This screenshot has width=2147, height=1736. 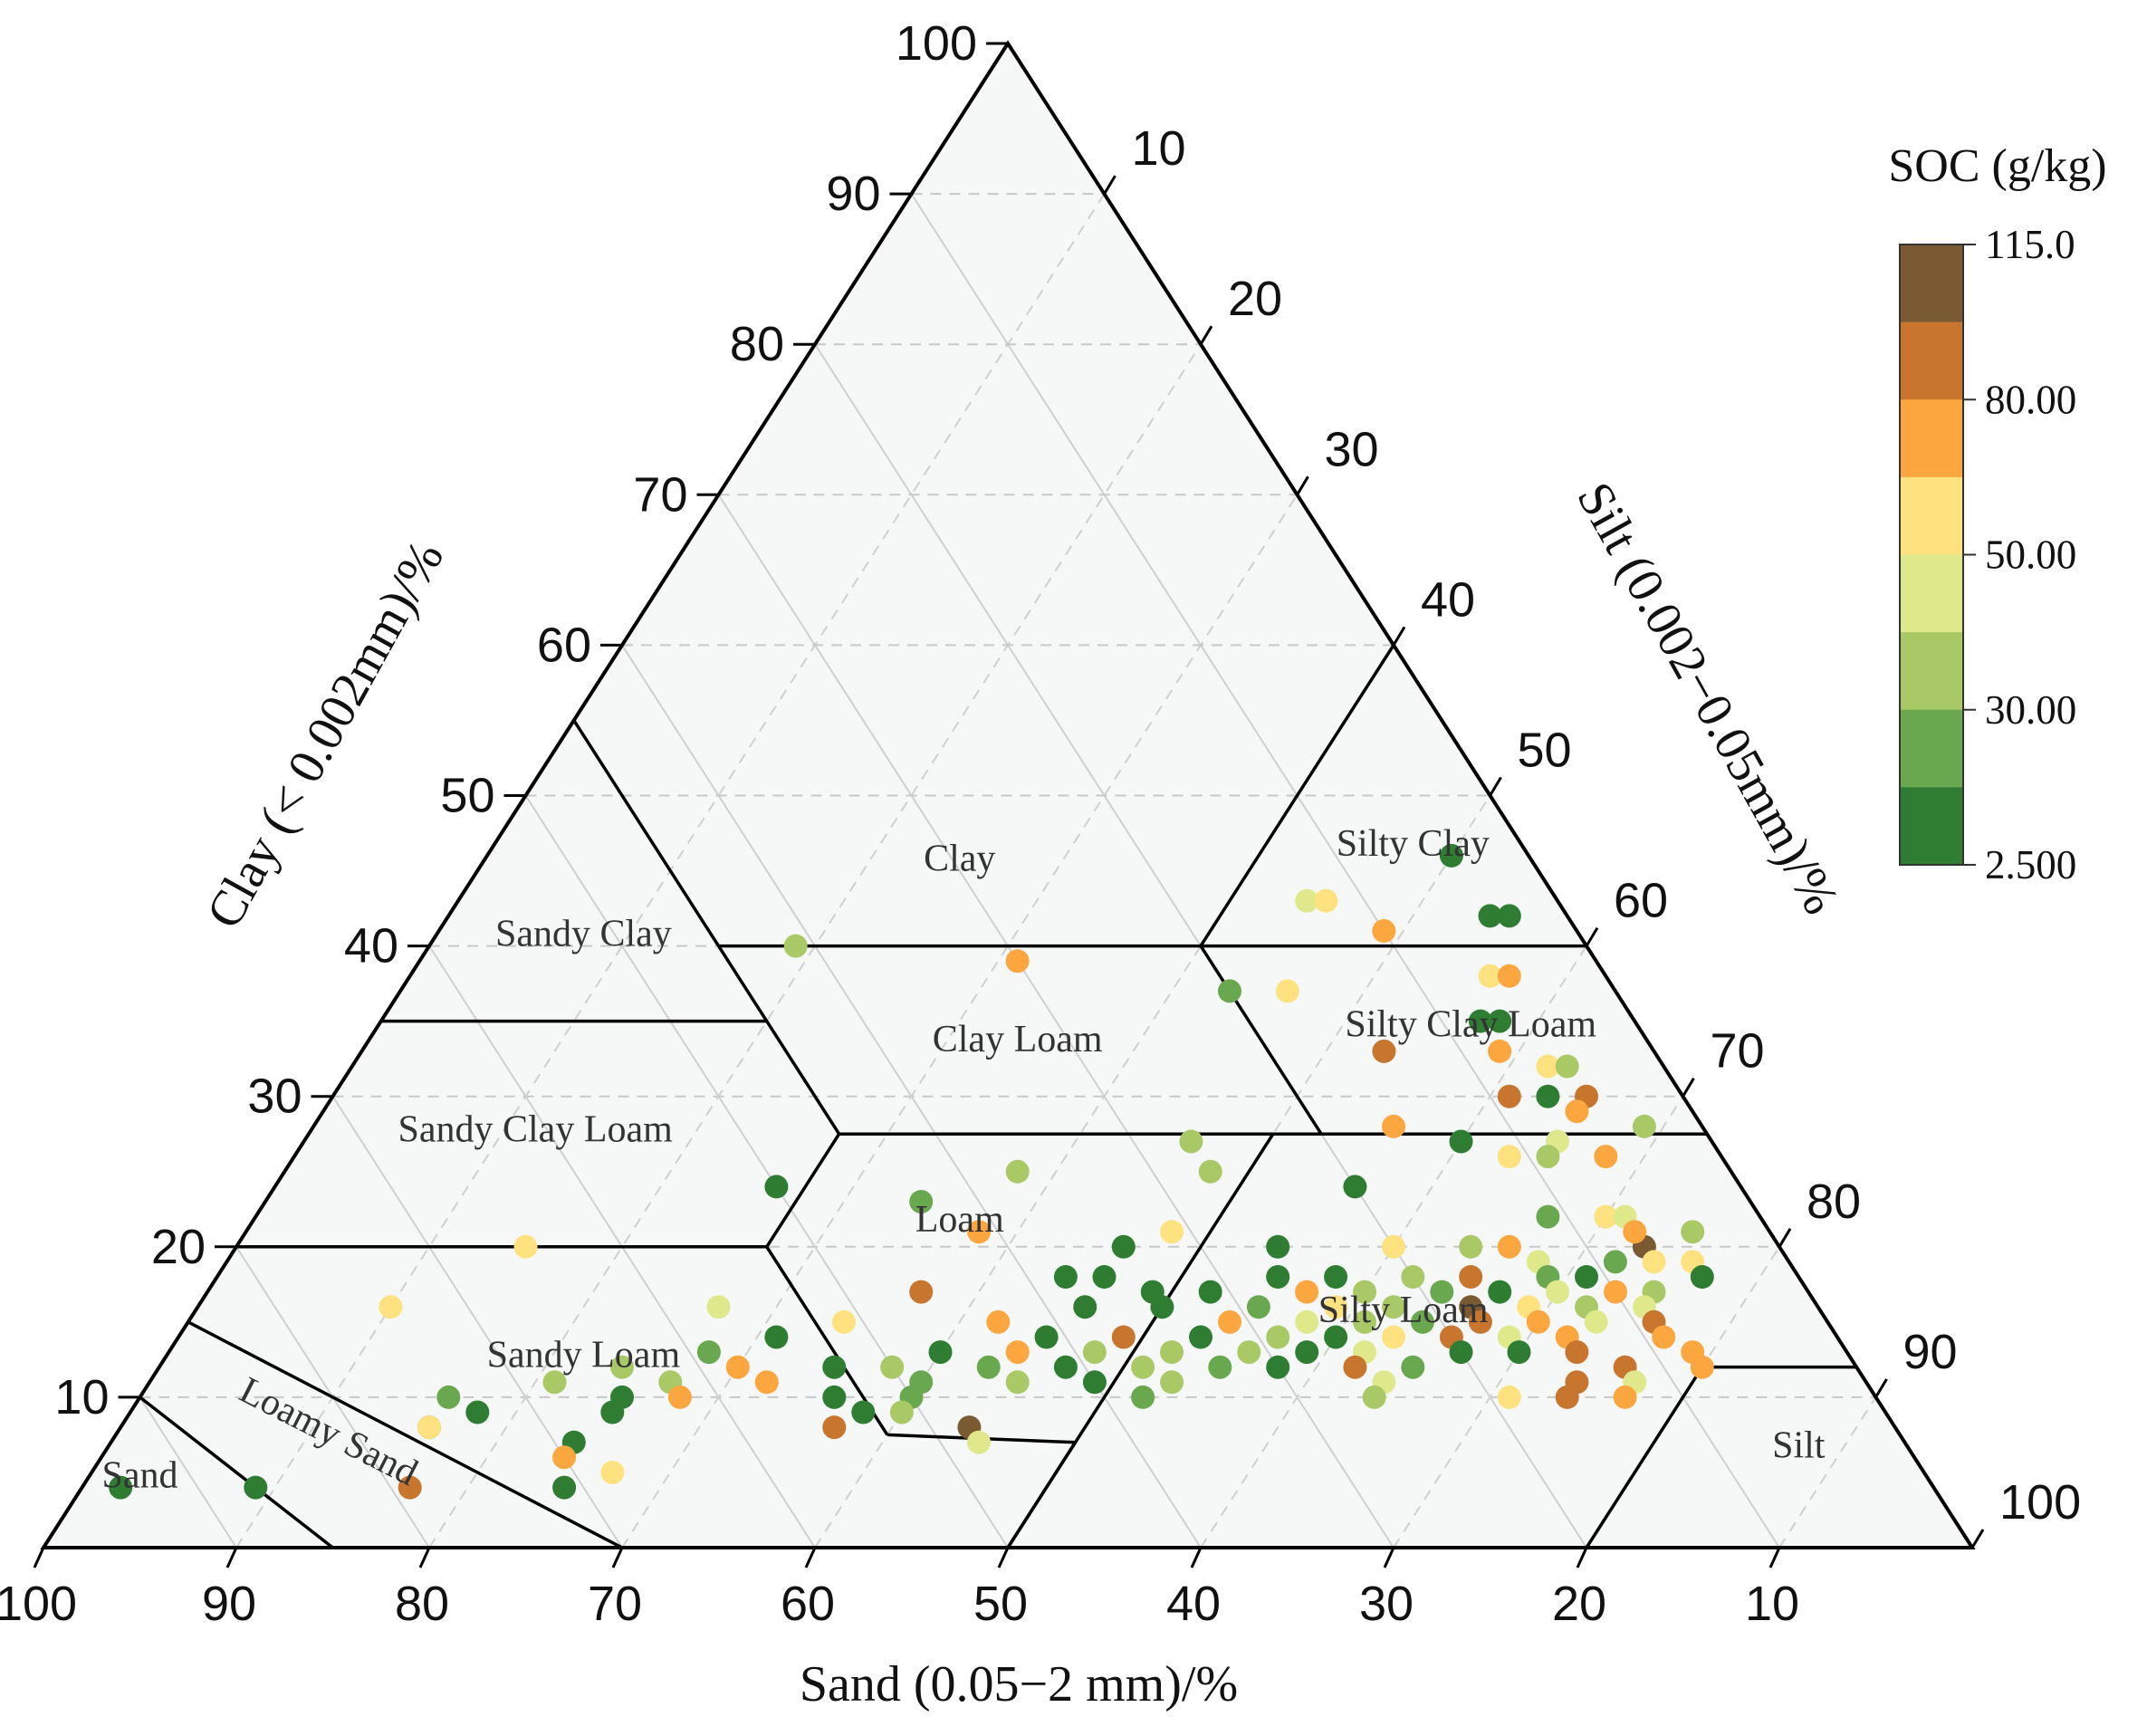 I want to click on region-label-sandy-clay: Sandy Clay, so click(x=583, y=934).